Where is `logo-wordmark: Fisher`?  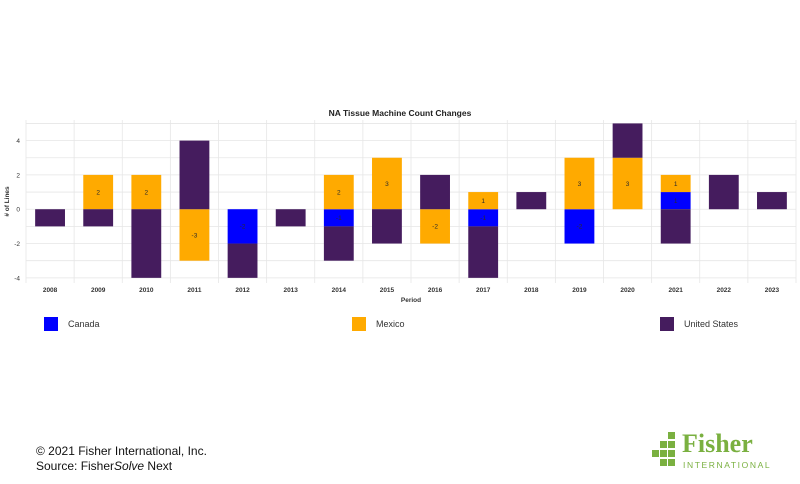 logo-wordmark: Fisher is located at coordinates (717, 443).